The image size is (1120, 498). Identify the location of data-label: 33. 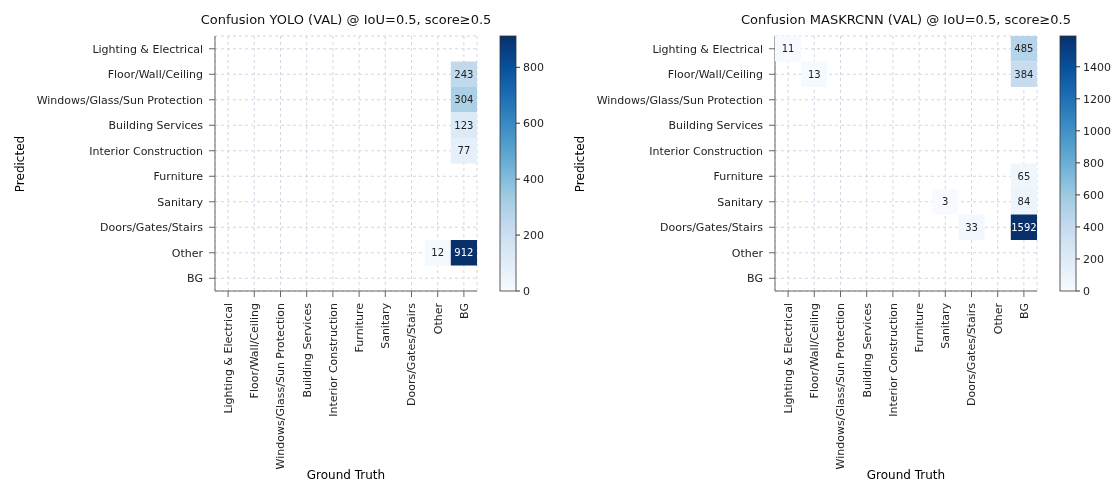
(971, 227).